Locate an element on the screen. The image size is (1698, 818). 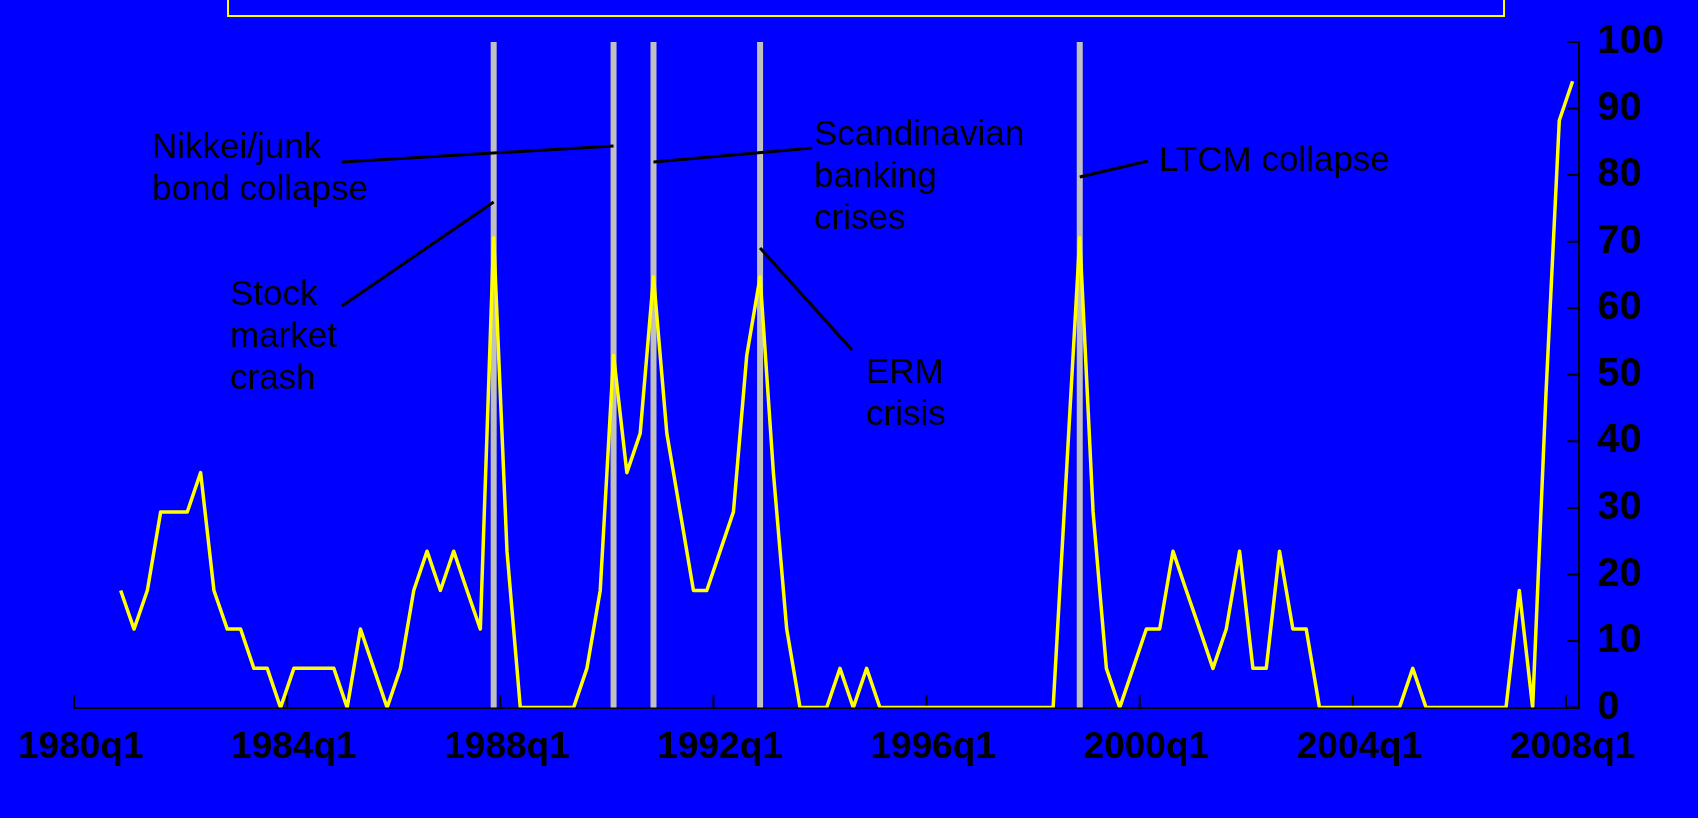
x-tick-label: 2000q1 is located at coordinates (1146, 745).